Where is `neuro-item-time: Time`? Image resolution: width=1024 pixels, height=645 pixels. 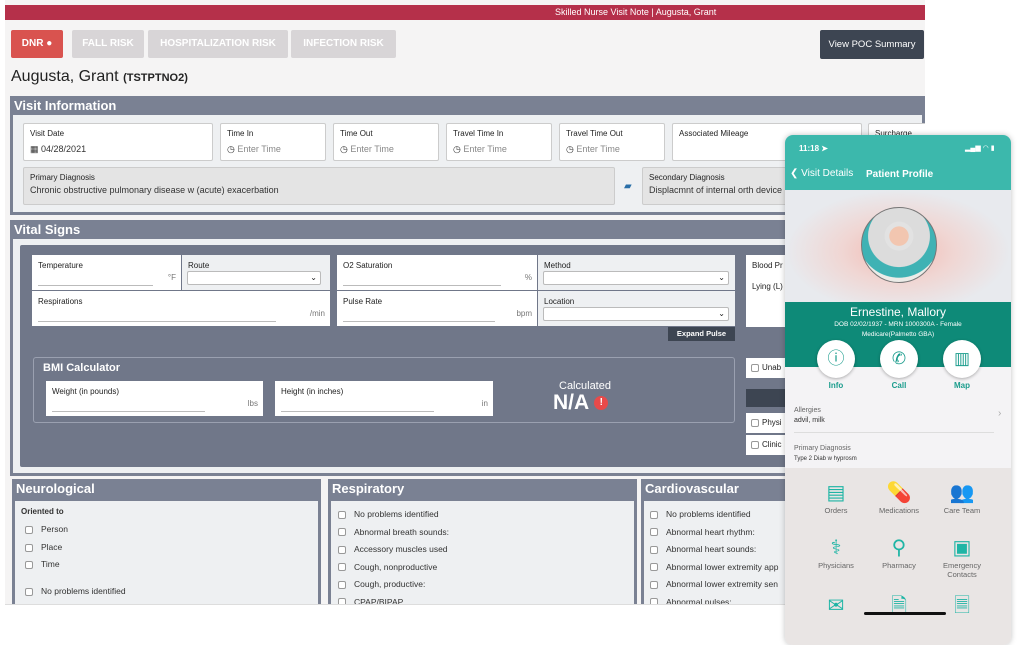
neuro-item-time: Time is located at coordinates (42, 564).